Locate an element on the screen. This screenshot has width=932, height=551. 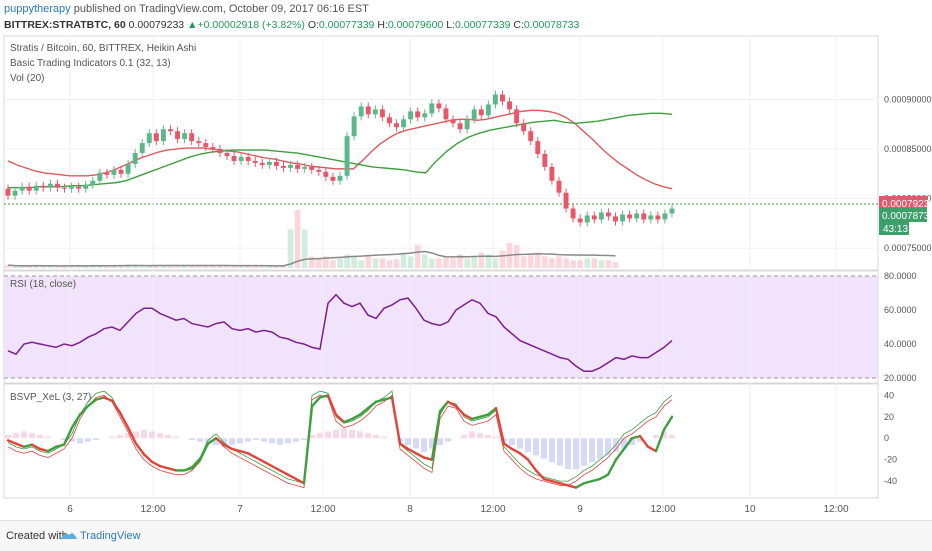
rsi-legend: RSI (18, close) is located at coordinates (43, 284).